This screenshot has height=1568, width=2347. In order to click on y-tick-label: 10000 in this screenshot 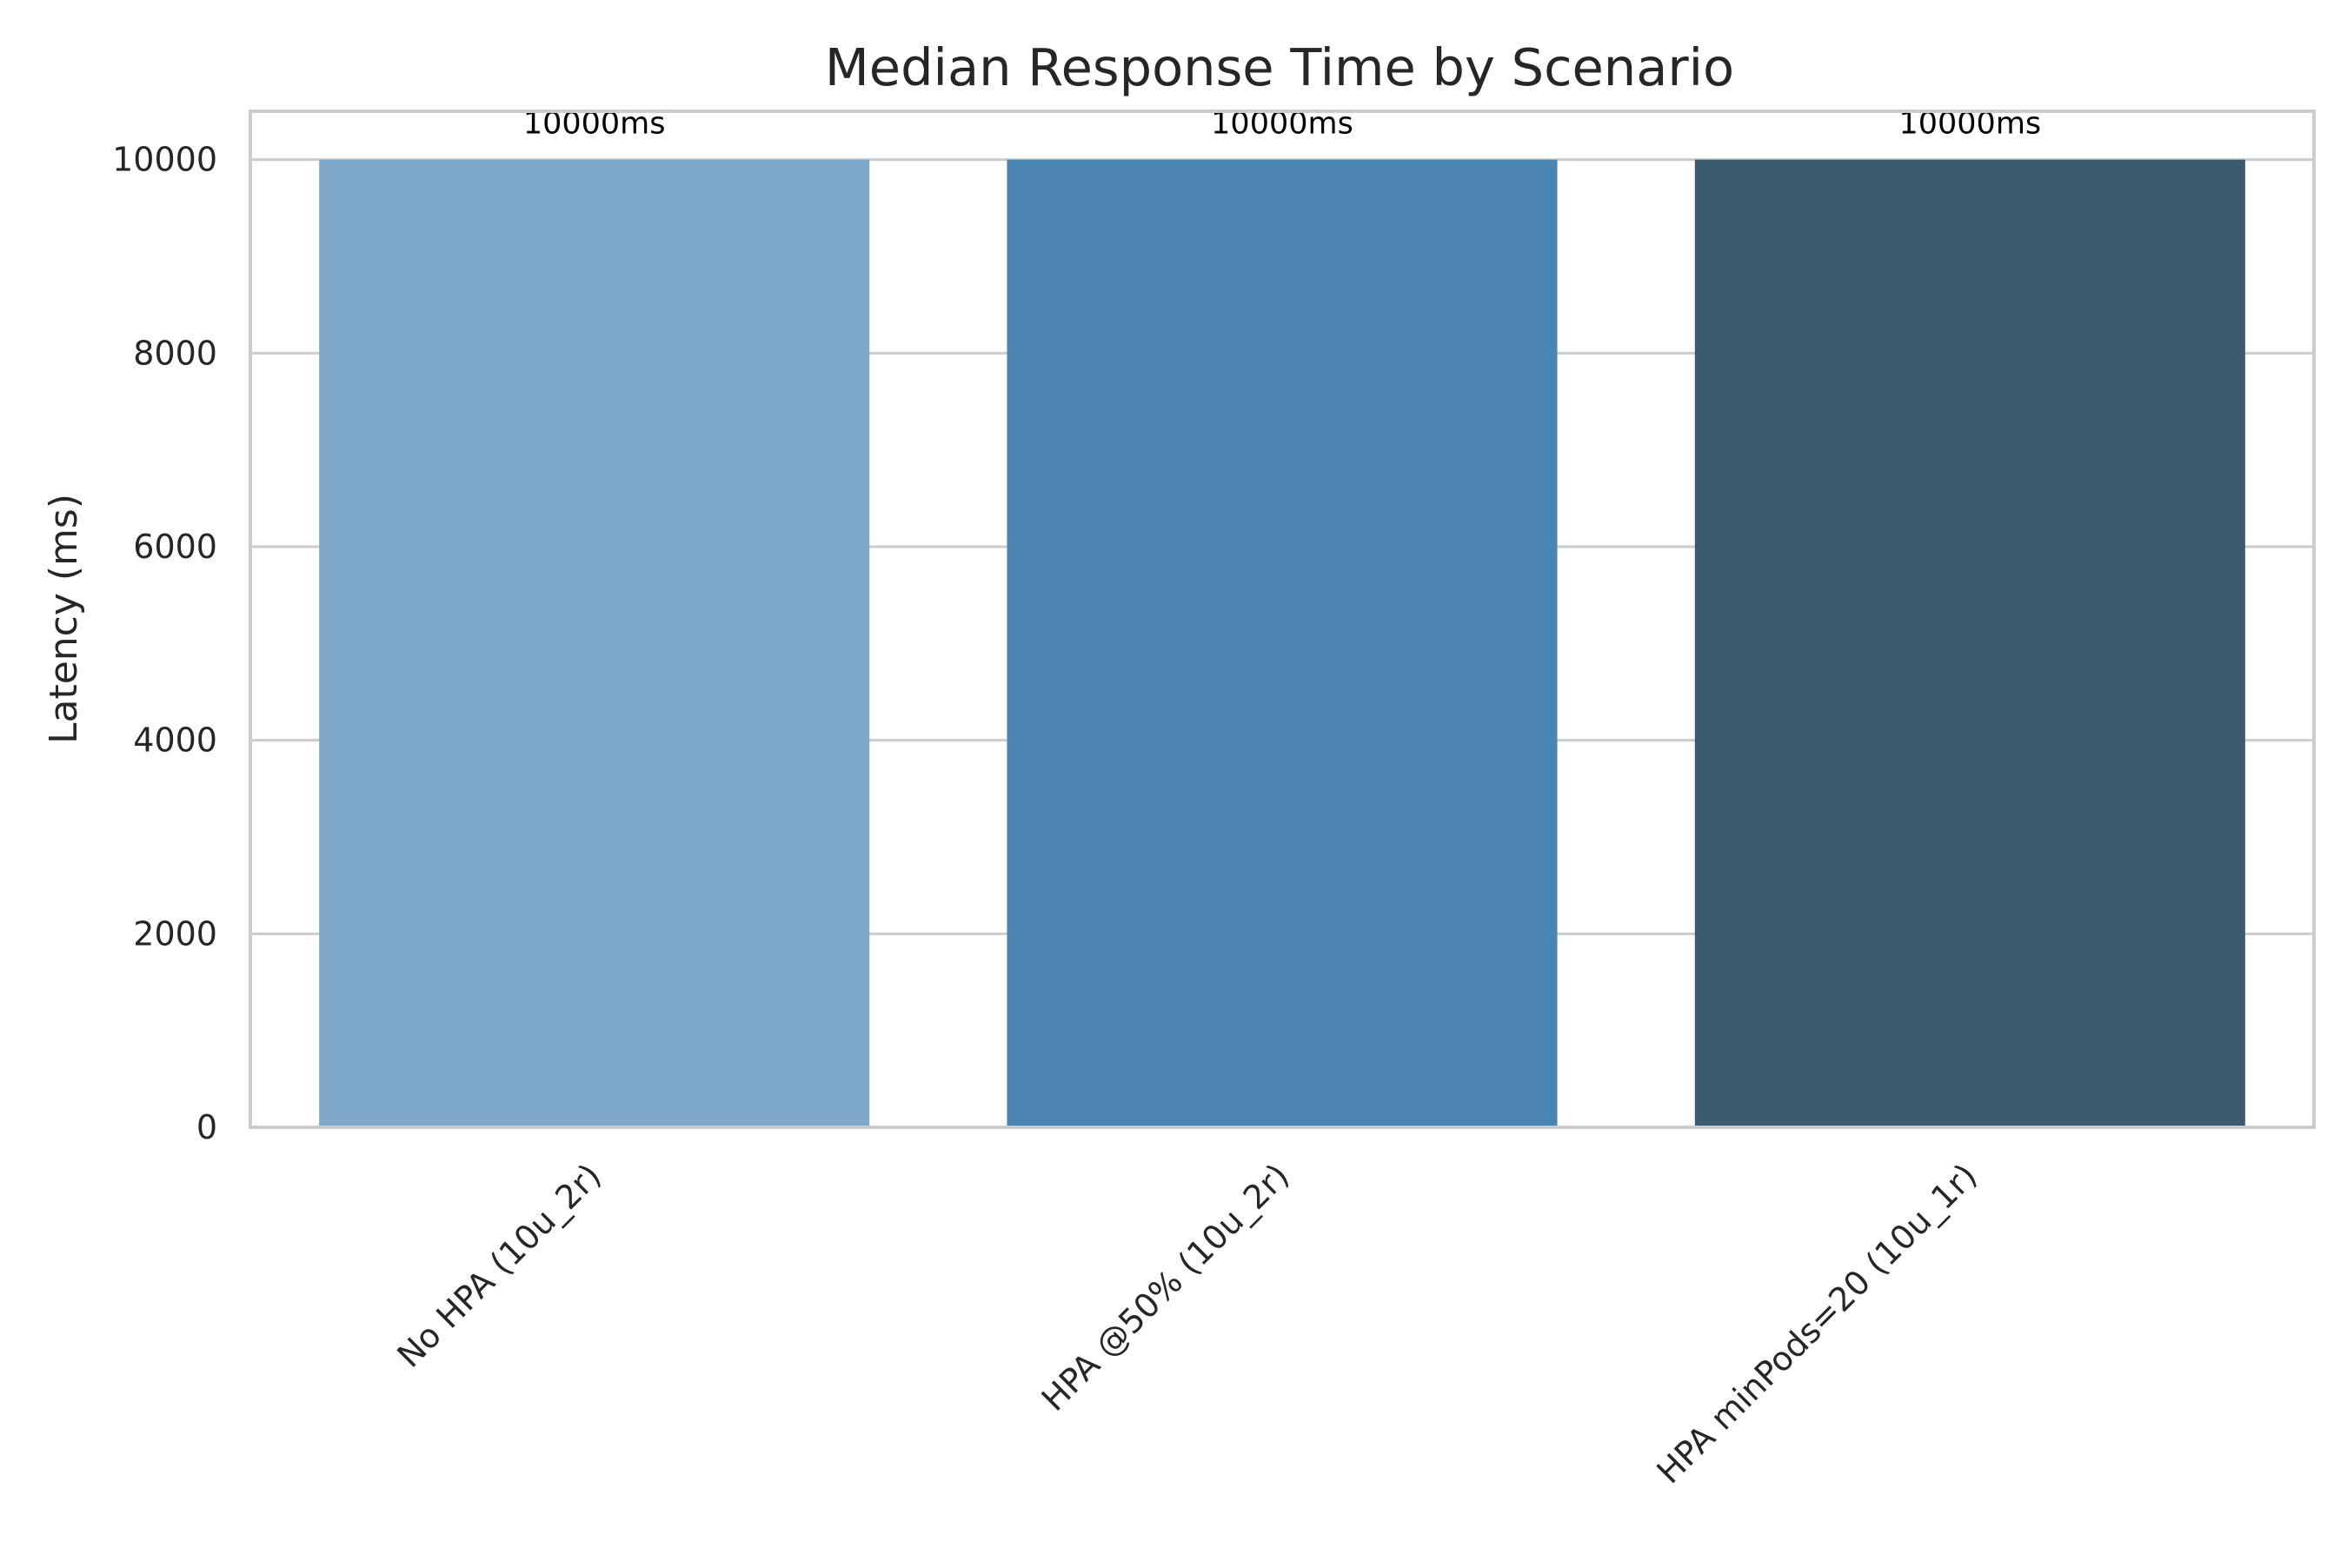, I will do `click(165, 160)`.